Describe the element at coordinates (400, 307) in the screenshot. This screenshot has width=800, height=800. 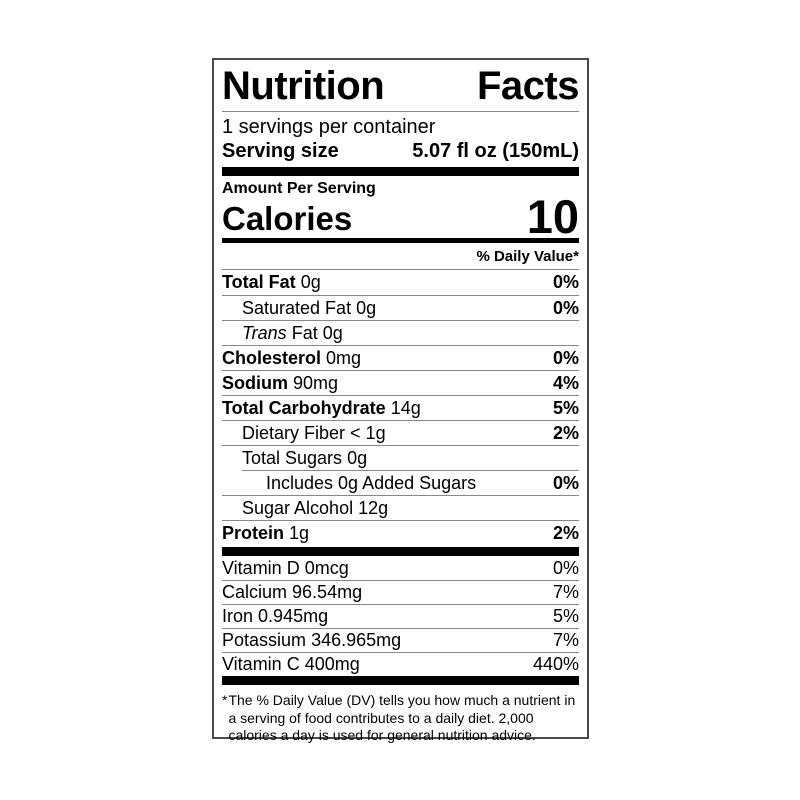
I see `nutrient-row-saturated-fat: Saturated Fat 0g 0%` at that location.